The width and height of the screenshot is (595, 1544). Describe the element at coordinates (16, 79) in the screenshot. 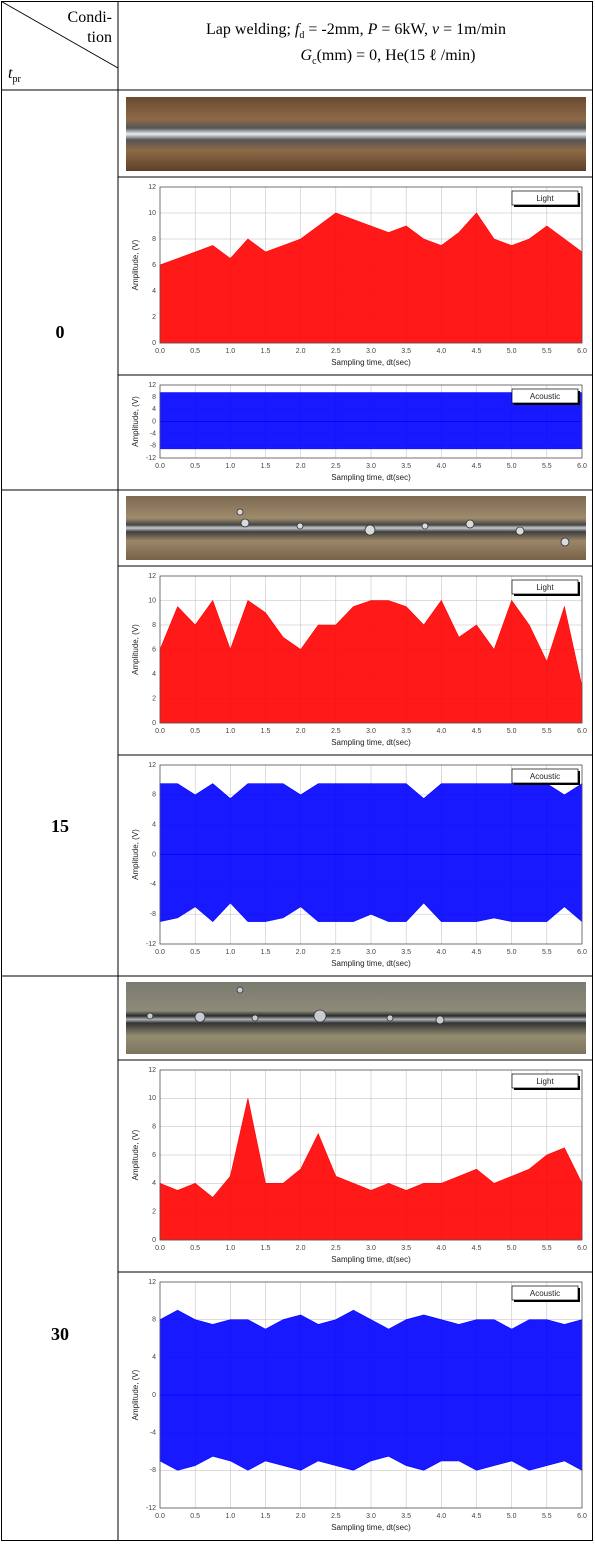

I see `subscript: pr` at that location.